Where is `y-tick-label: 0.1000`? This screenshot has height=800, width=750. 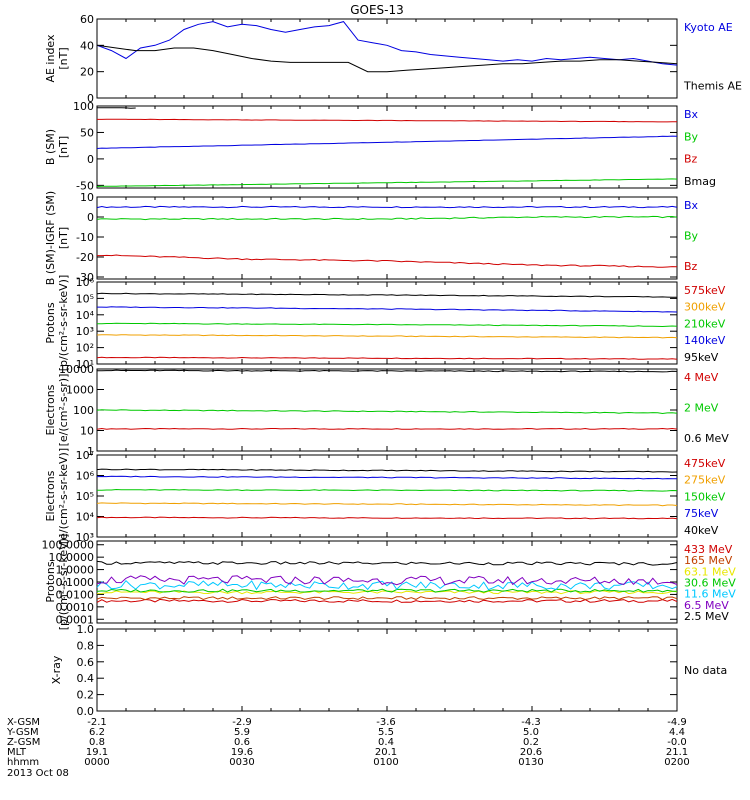
y-tick-label: 0.1000 is located at coordinates (75, 582).